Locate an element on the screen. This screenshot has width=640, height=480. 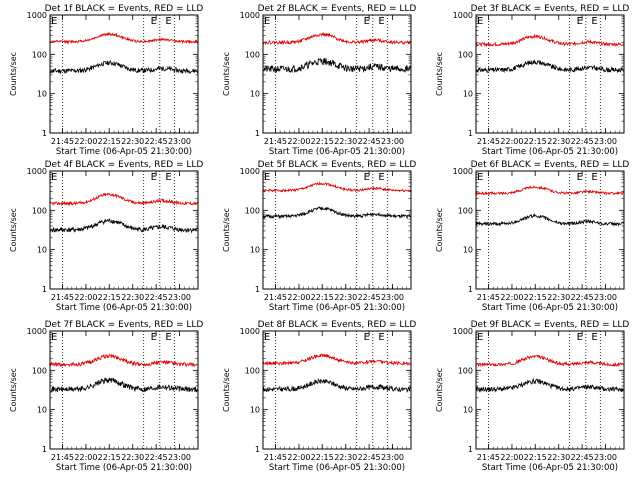
panel-title: Det 9f BLACK = Events, RED = LLD is located at coordinates (550, 325).